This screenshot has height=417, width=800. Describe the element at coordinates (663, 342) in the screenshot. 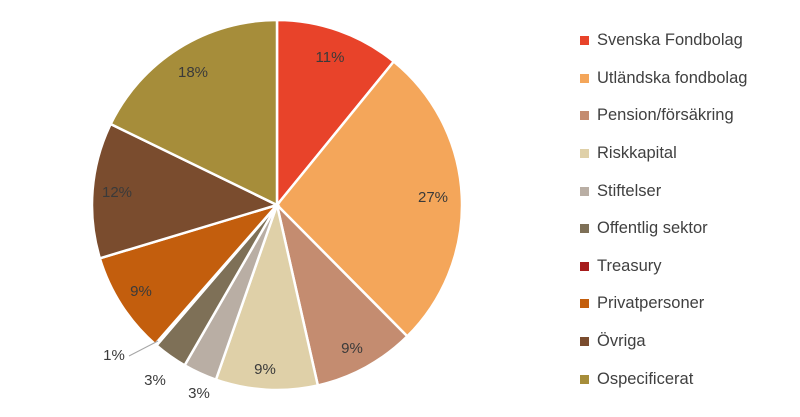

I see `legend-item: Övriga` at that location.